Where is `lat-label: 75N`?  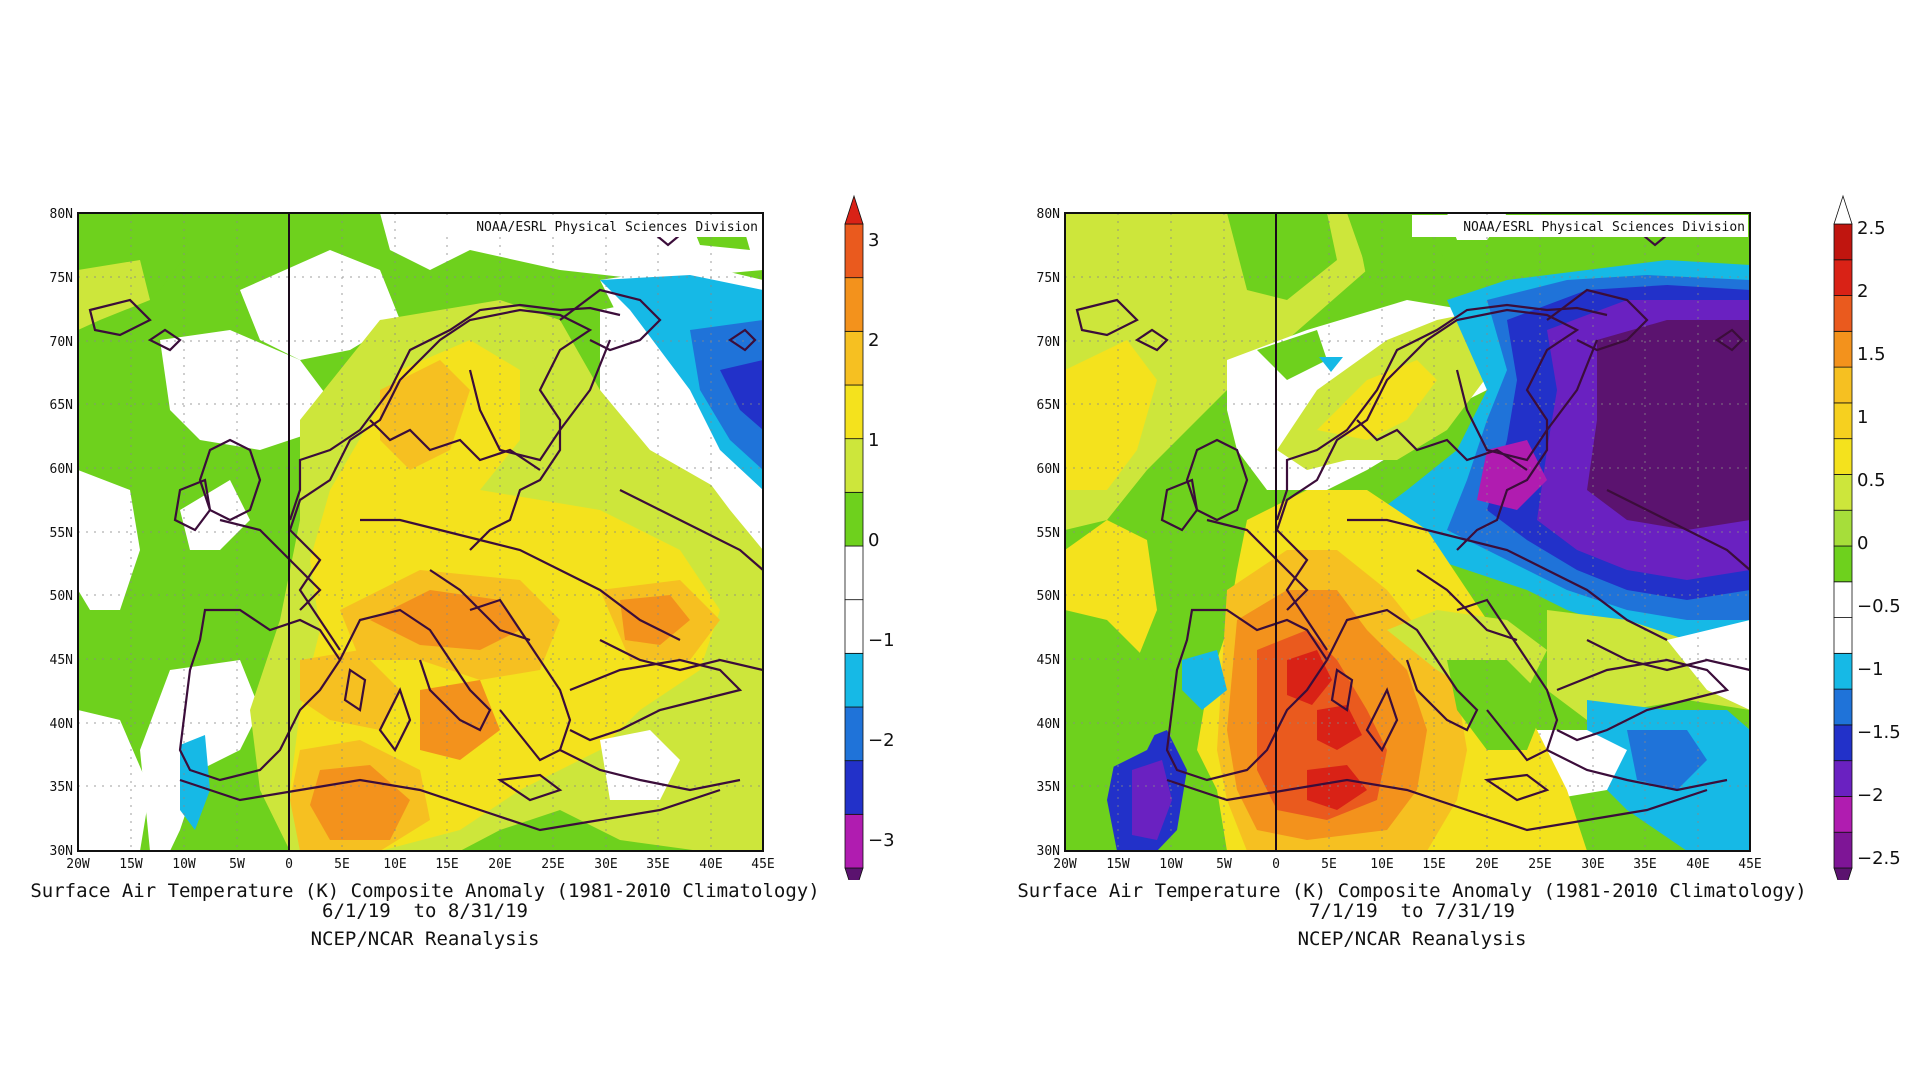
lat-label: 75N is located at coordinates (1048, 278).